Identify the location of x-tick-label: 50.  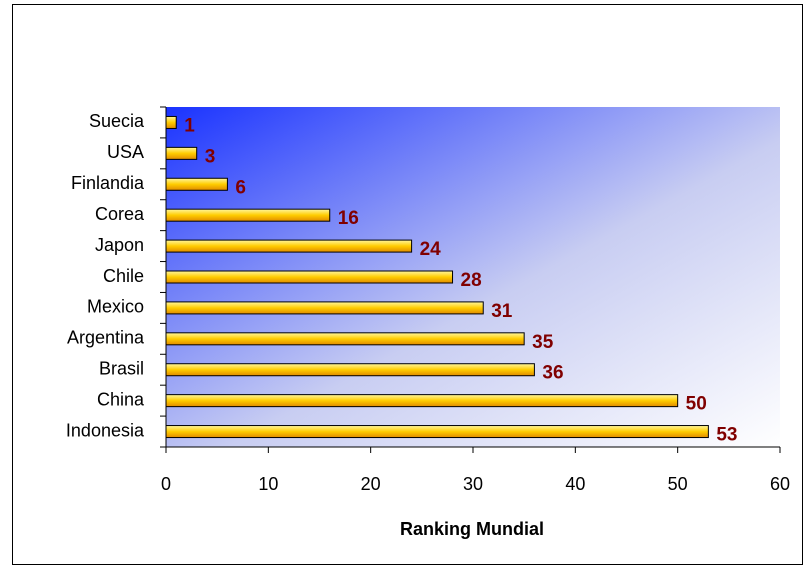
(678, 484).